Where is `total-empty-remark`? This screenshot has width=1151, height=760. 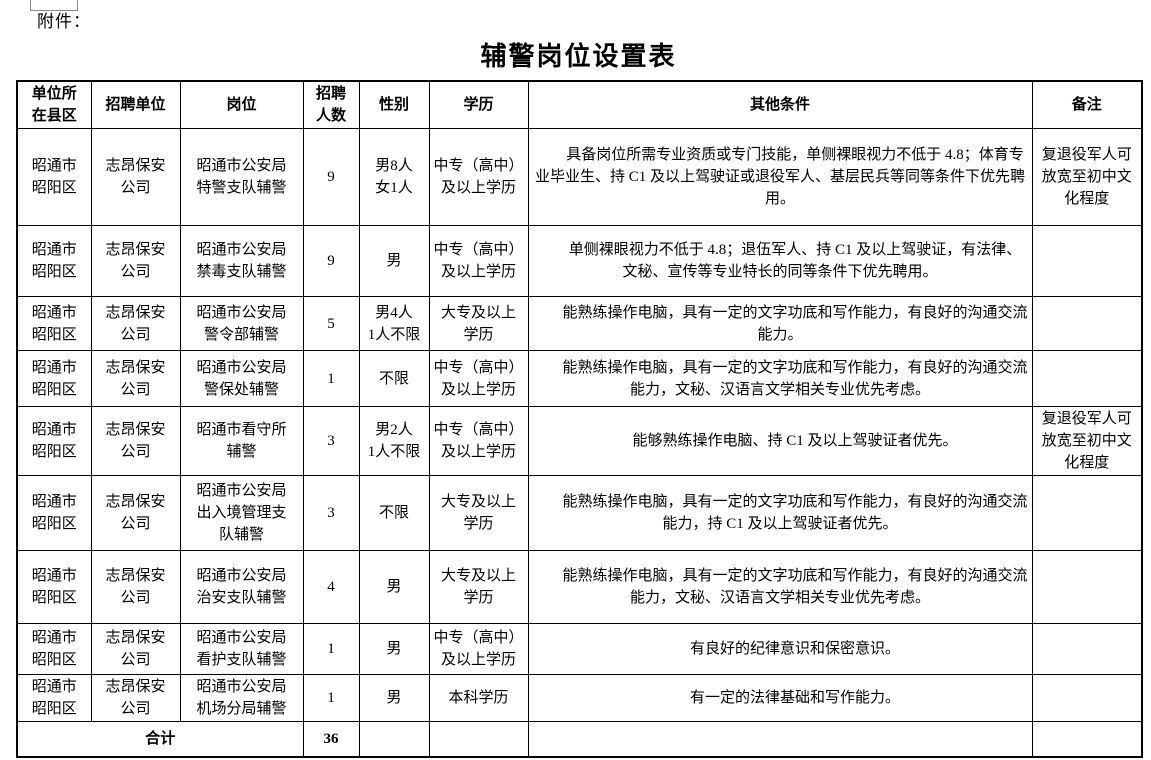 total-empty-remark is located at coordinates (1087, 739).